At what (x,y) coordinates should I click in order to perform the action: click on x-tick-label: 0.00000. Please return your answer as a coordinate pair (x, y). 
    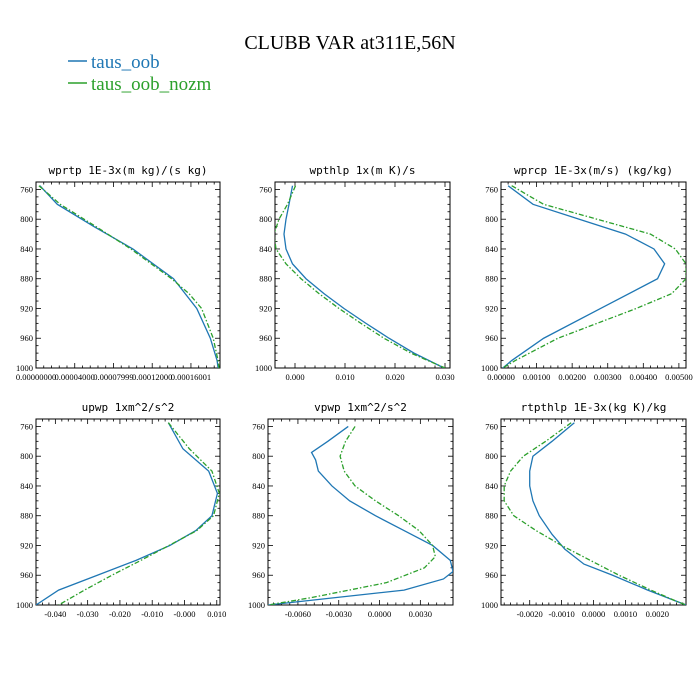
    Looking at the image, I should click on (501, 377).